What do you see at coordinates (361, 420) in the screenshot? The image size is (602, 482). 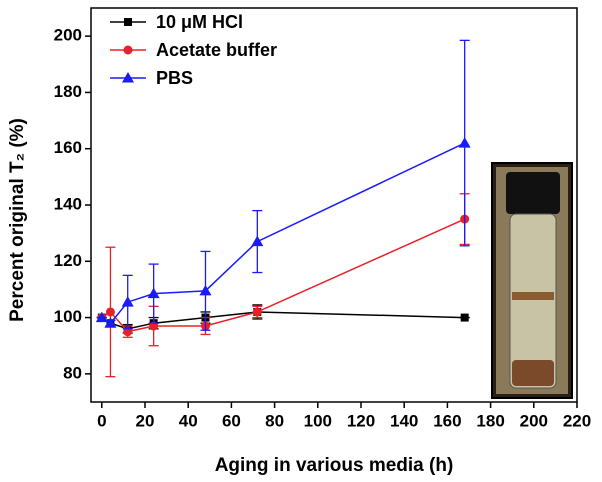 I see `x-tick-label: 120` at bounding box center [361, 420].